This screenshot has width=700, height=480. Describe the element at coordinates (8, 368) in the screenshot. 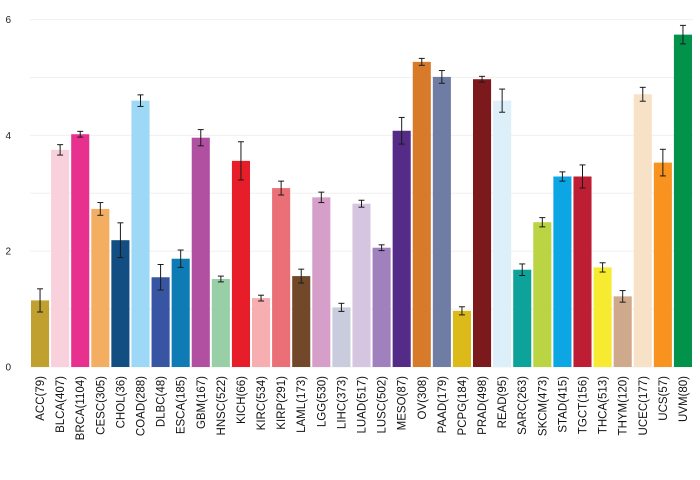

I see `y-tick-label: 0` at that location.